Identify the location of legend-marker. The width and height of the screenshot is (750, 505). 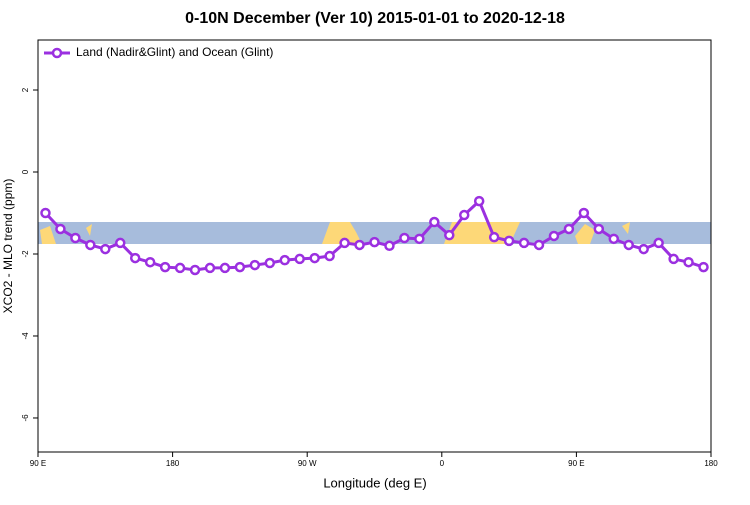
(57, 53).